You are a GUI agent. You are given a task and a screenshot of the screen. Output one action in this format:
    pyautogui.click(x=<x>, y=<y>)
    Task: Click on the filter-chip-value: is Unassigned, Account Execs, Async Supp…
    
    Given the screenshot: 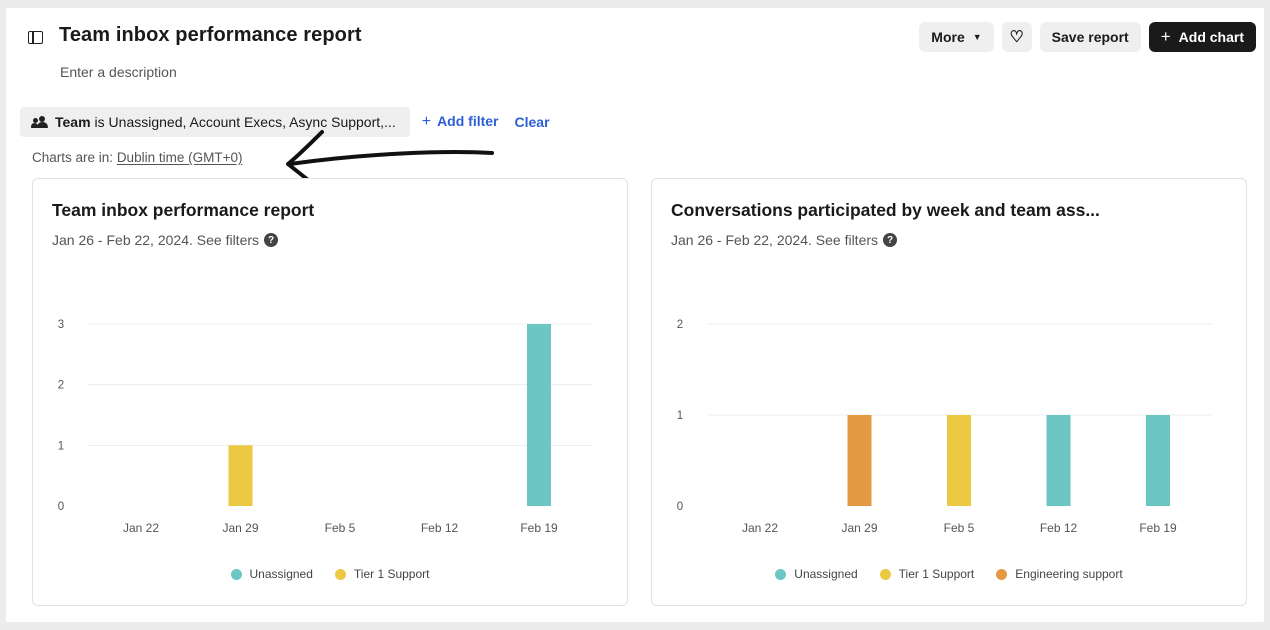 What is the action you would take?
    pyautogui.click(x=245, y=122)
    